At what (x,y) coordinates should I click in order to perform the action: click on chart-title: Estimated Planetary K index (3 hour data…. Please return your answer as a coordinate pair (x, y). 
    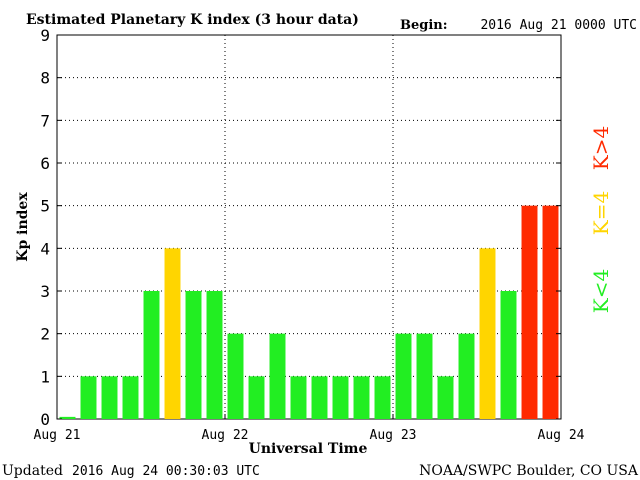
    Looking at the image, I should click on (192, 20).